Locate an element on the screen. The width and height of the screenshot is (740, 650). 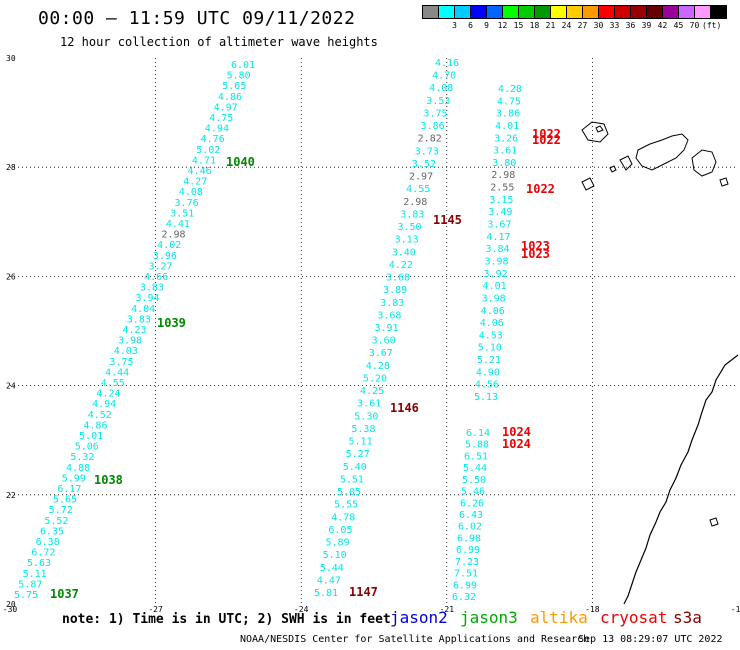
swh-value: 3.73 is located at coordinates (427, 151).